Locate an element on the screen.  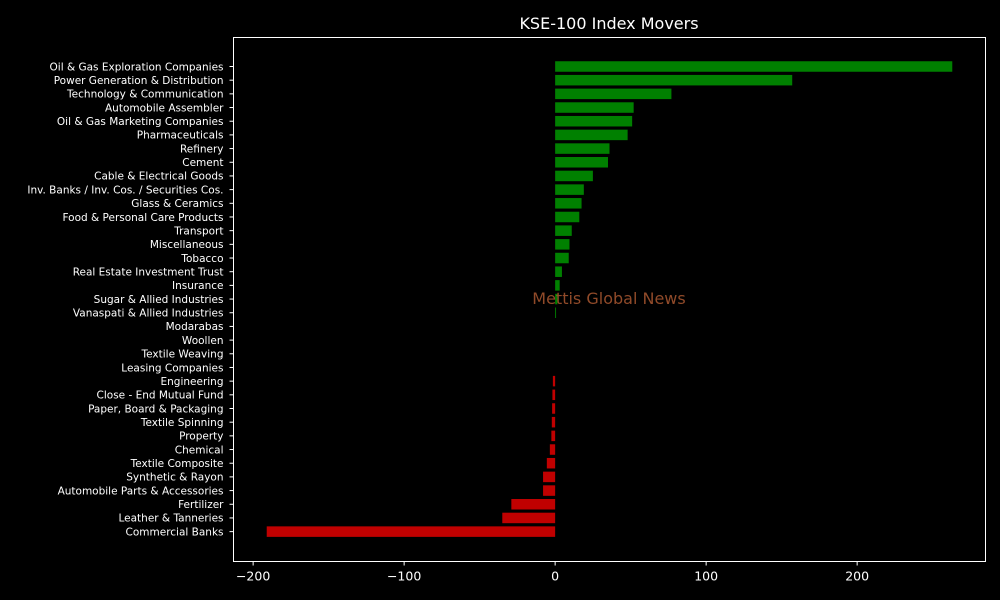
category-label-refinery: Refinery is located at coordinates (202, 149).